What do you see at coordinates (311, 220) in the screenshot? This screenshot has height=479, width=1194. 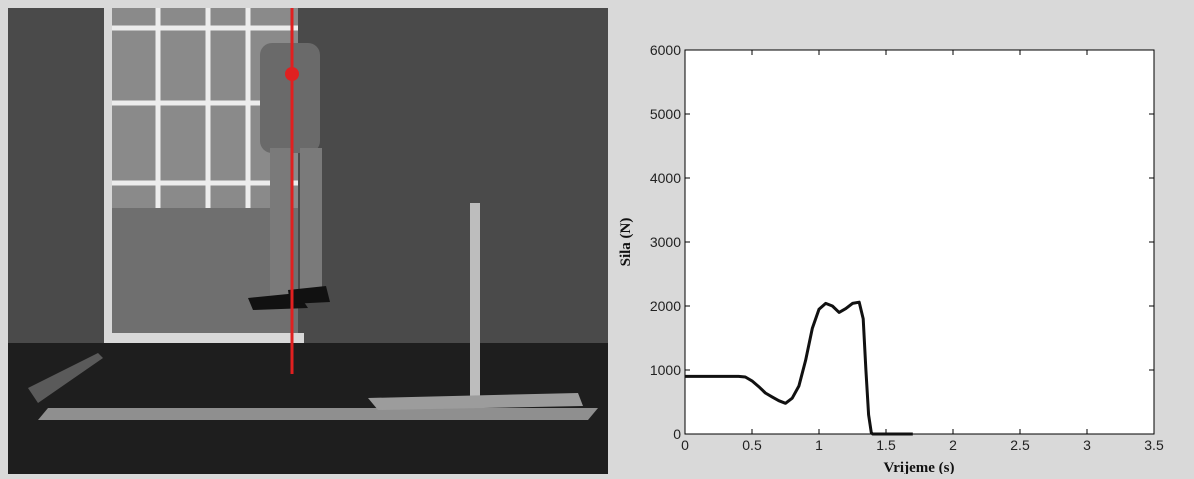 I see `jumper-leg-right` at bounding box center [311, 220].